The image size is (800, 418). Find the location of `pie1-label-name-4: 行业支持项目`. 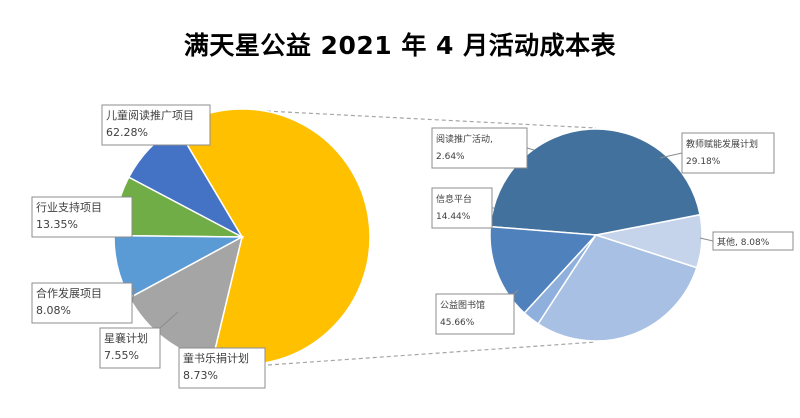

pie1-label-name-4: 行业支持项目 is located at coordinates (69, 207).